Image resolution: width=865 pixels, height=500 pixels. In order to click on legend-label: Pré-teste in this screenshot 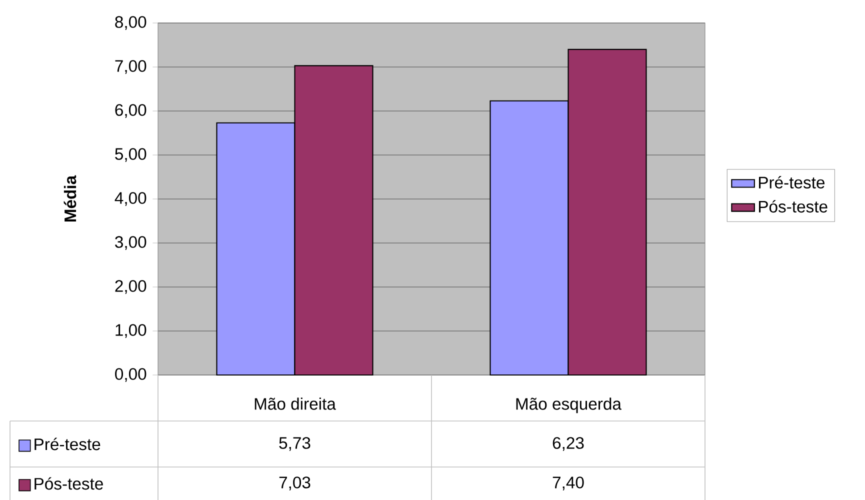, I will do `click(67, 444)`.